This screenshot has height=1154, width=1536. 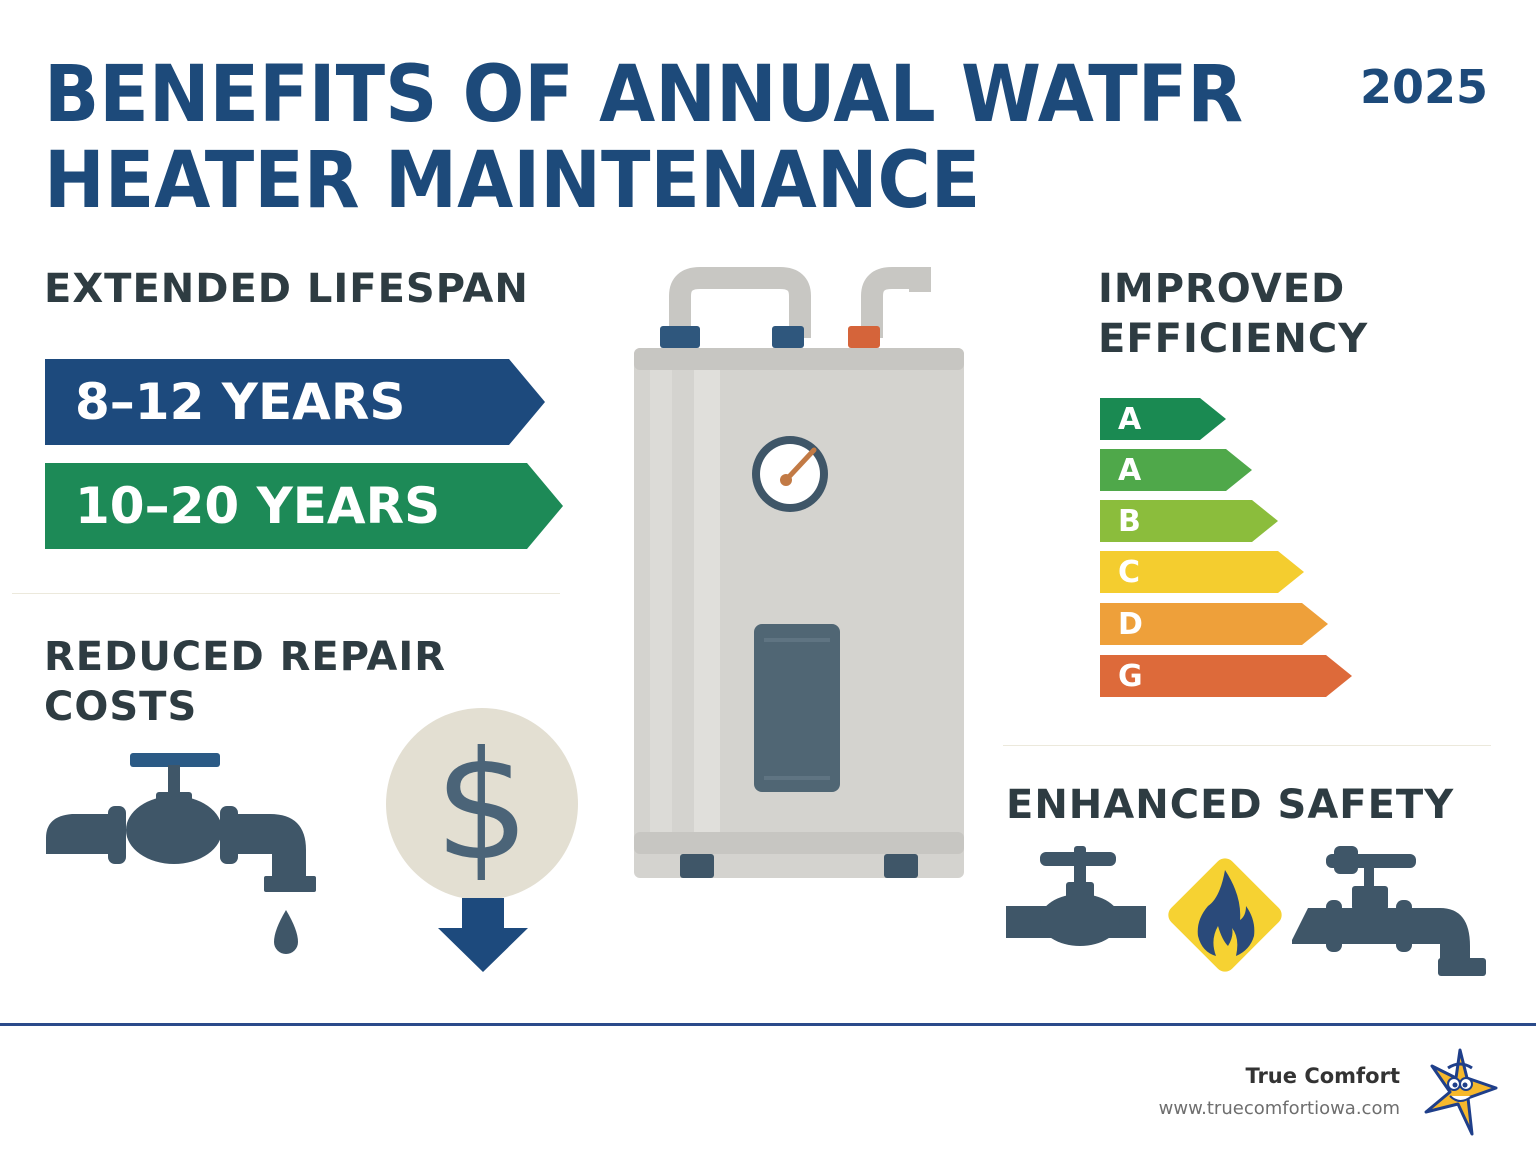 What do you see at coordinates (1225, 915) in the screenshot?
I see `flame-warning-icon` at bounding box center [1225, 915].